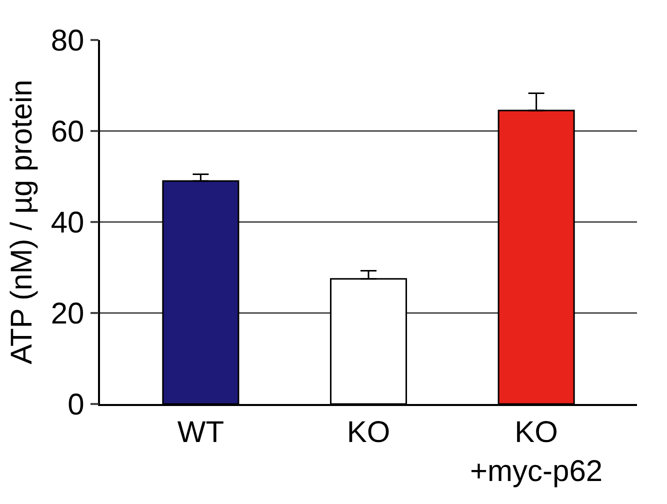 This screenshot has width=667, height=504. Describe the element at coordinates (67, 223) in the screenshot. I see `y-tick-label: 40` at that location.